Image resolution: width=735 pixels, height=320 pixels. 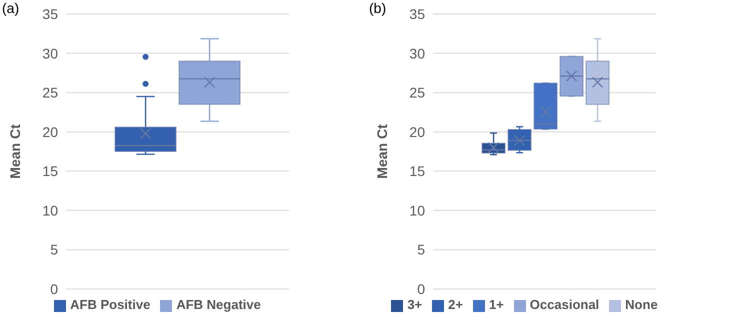 What do you see at coordinates (414, 304) in the screenshot?
I see `legend-label: 3+` at bounding box center [414, 304].